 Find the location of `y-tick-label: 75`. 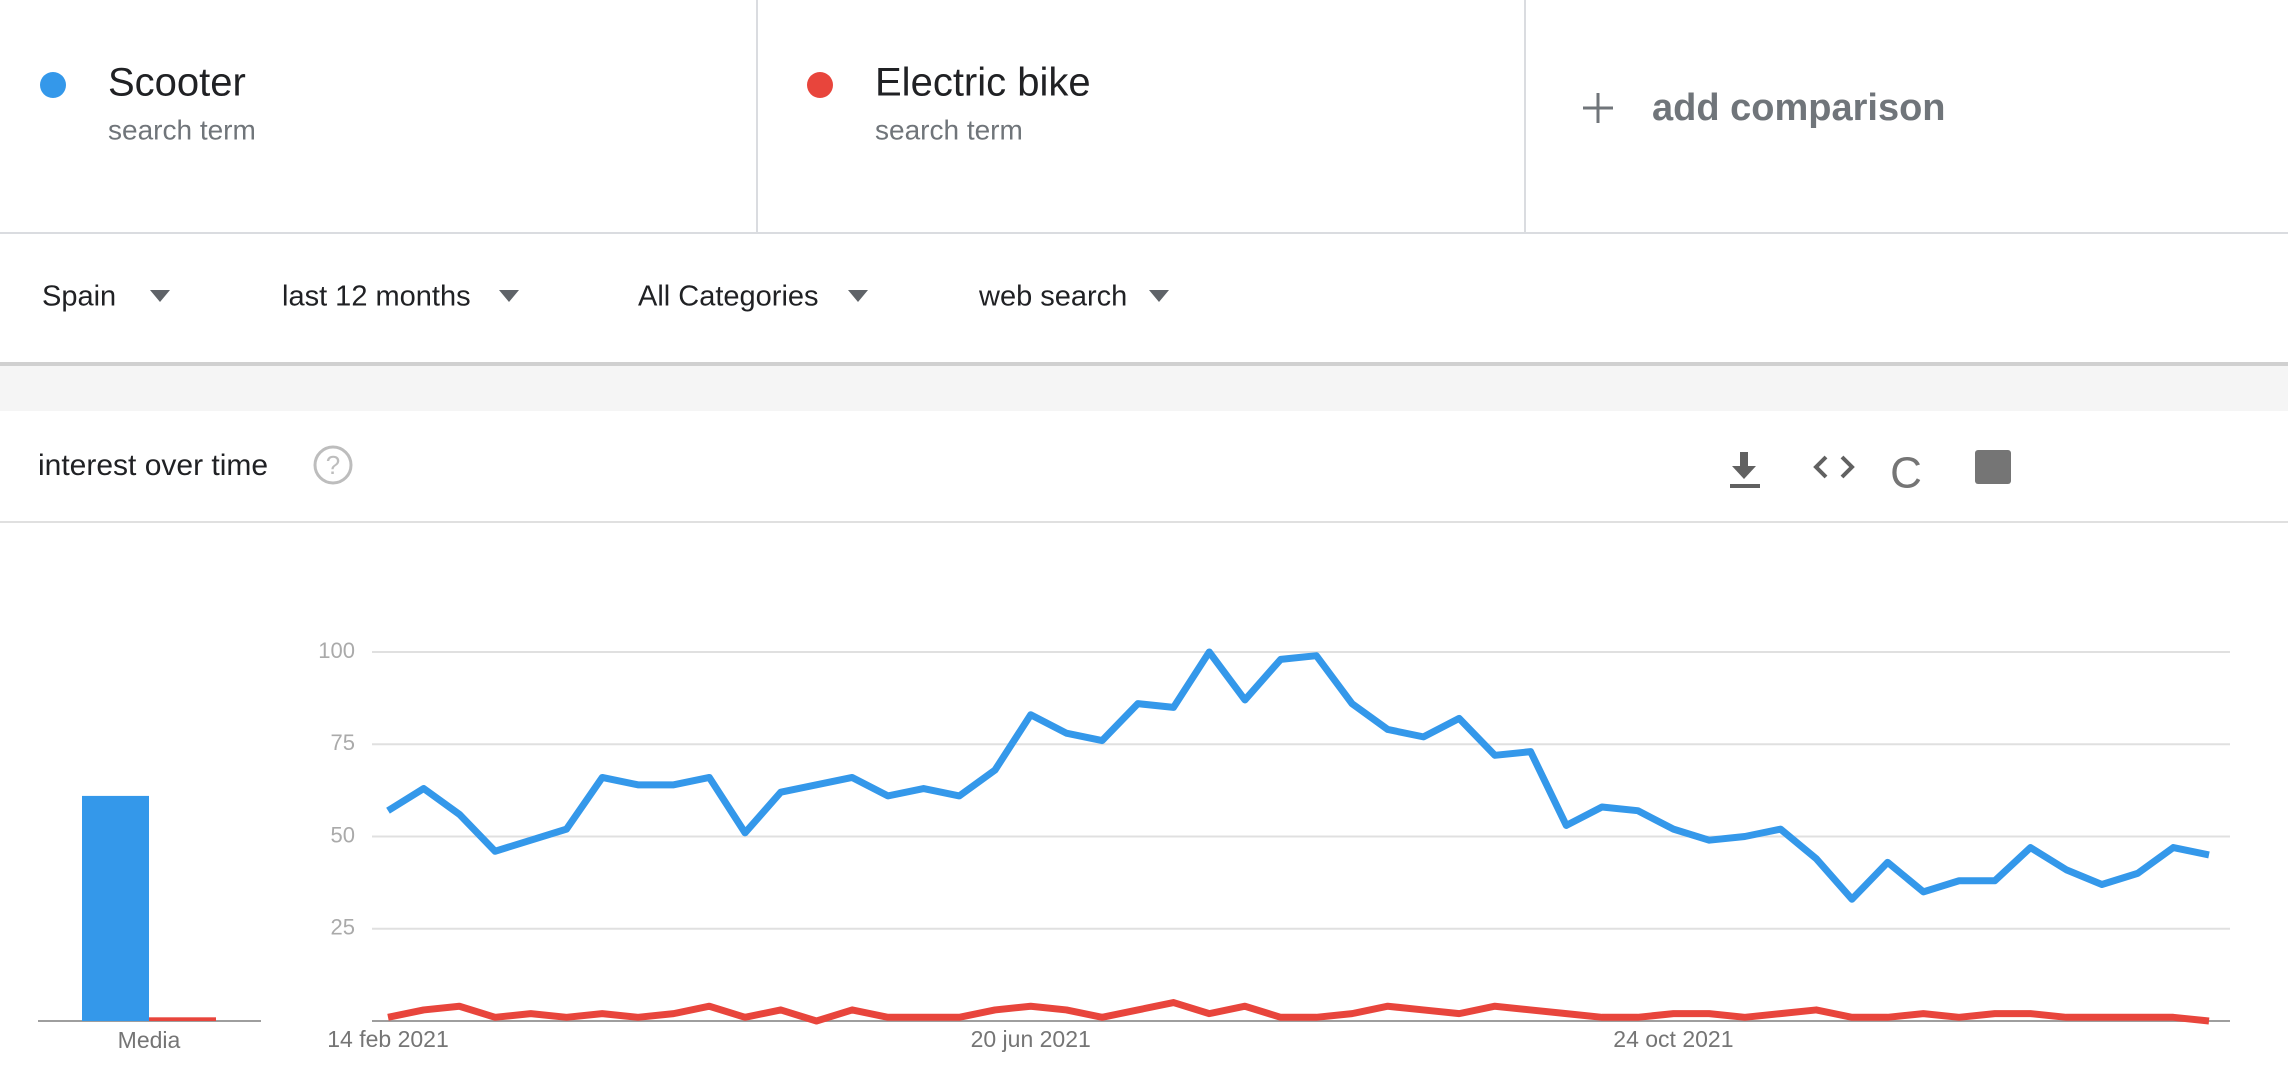

y-tick-label: 75 is located at coordinates (343, 742).